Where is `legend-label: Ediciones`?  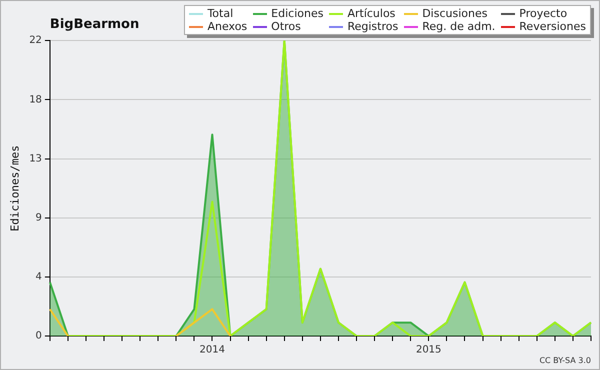 legend-label: Ediciones is located at coordinates (297, 13).